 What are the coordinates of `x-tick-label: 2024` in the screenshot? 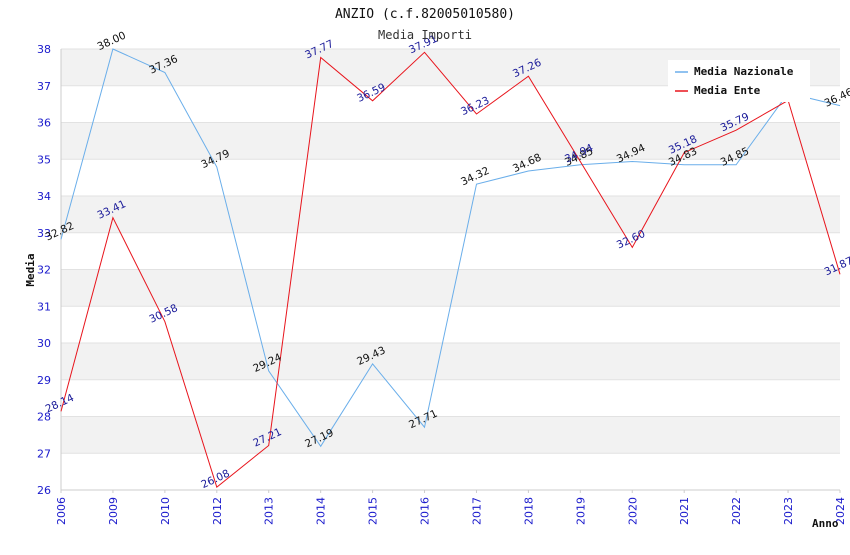 It's located at (840, 511).